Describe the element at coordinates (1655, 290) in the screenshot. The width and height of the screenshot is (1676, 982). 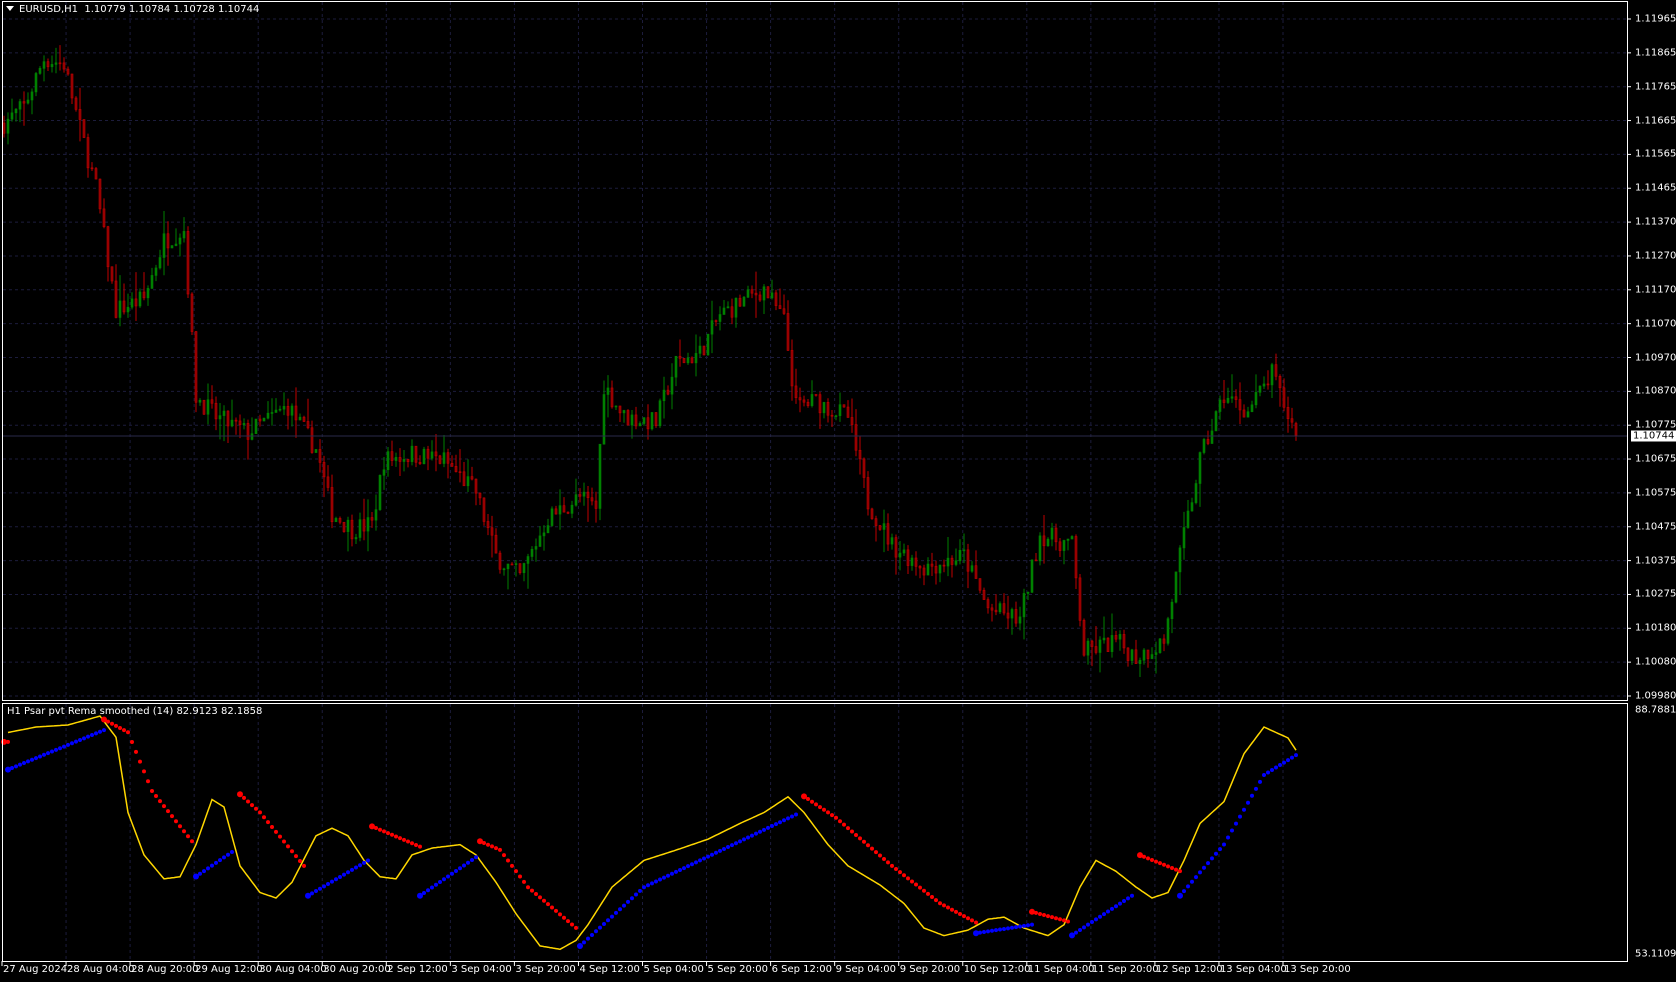
I see `price-label: 1.11170` at that location.